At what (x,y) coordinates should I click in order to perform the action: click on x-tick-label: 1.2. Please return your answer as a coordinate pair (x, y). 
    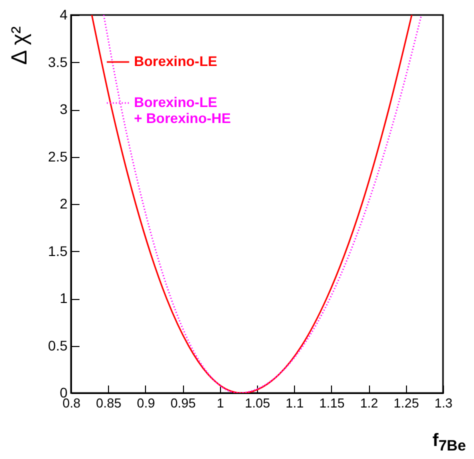
    Looking at the image, I should click on (369, 403).